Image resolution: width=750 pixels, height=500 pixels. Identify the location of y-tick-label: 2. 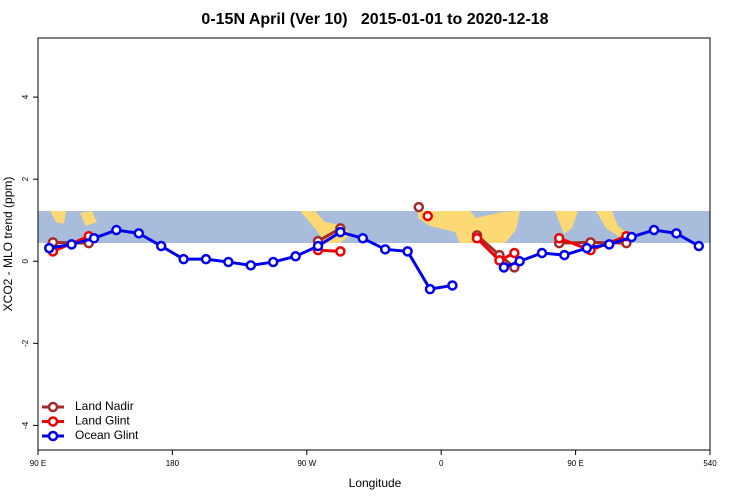
(25, 178).